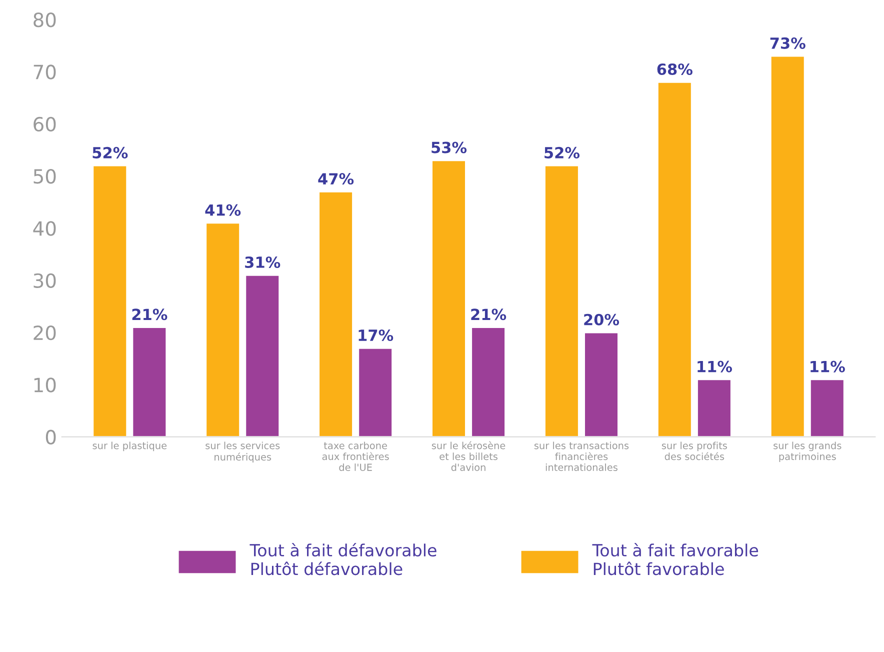  I want to click on y-tick-label: 60, so click(45, 124).